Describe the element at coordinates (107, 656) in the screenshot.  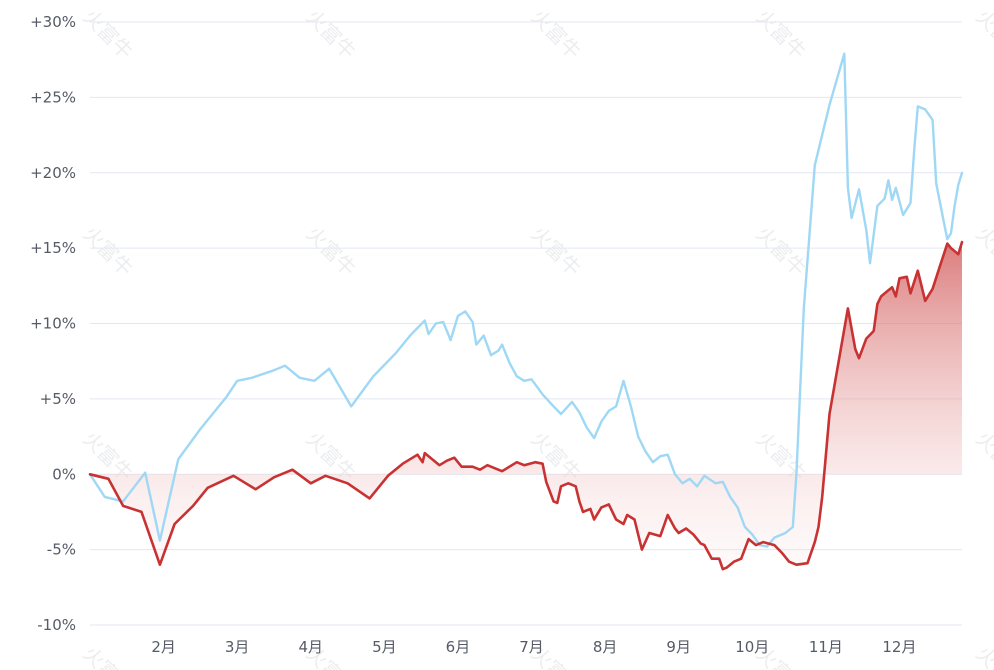
I see `watermark-0-3: 火富牛` at that location.